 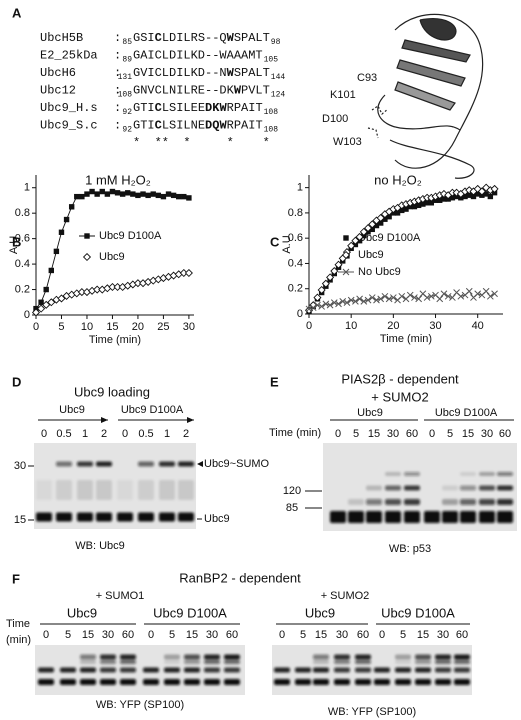 I want to click on panel-label: F, so click(x=16, y=578).